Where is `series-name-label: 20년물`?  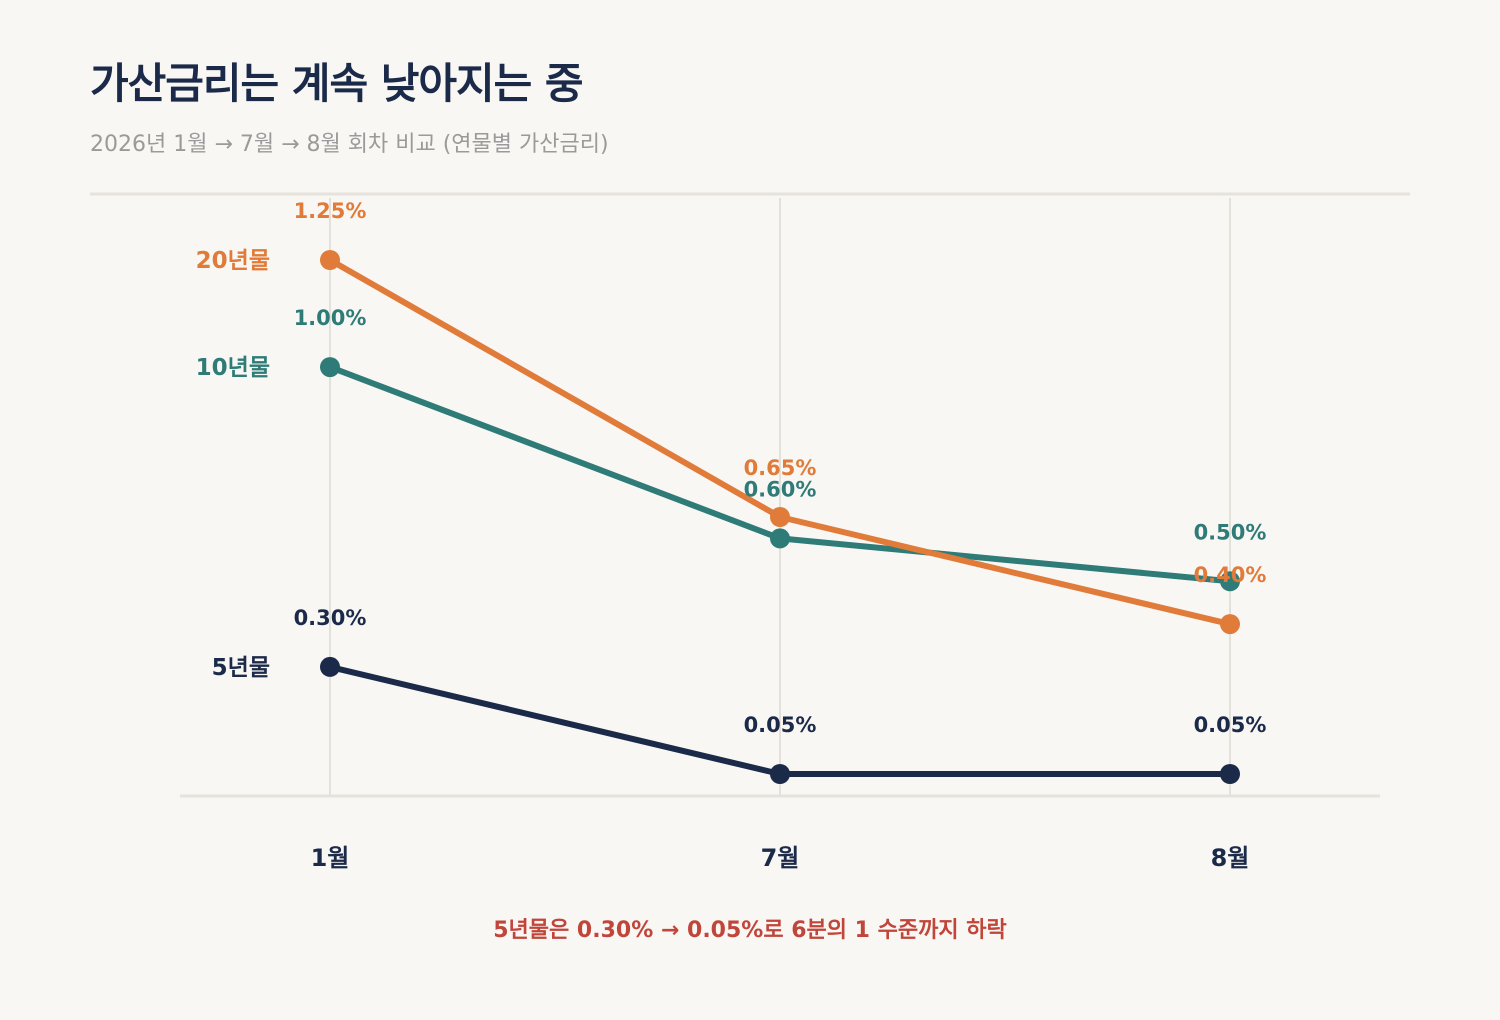
series-name-label: 20년물 is located at coordinates (233, 261).